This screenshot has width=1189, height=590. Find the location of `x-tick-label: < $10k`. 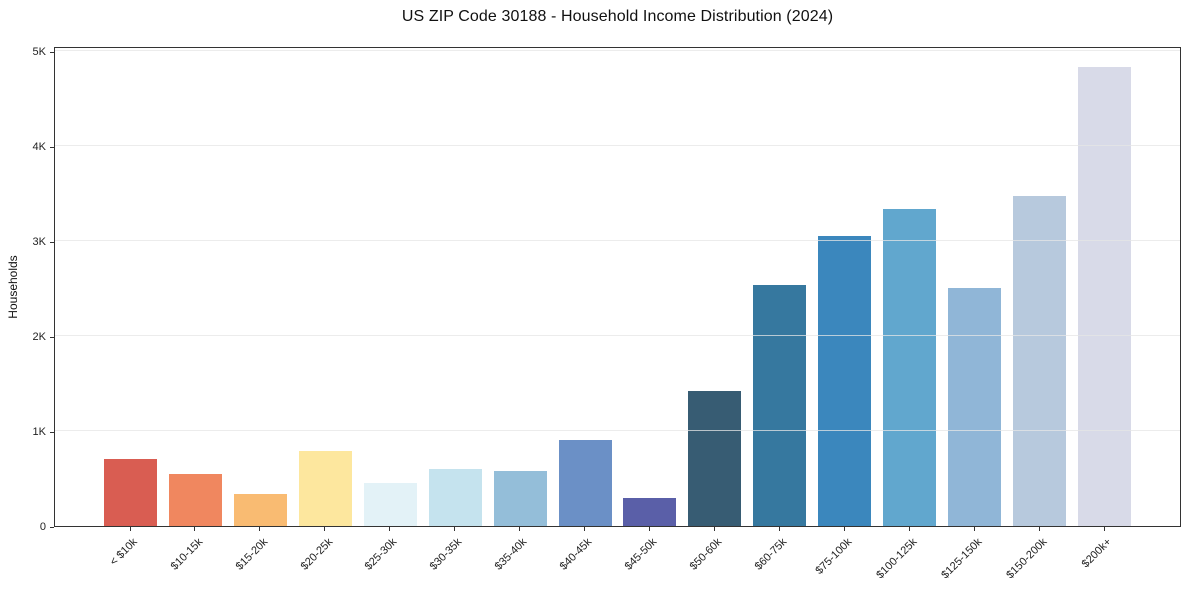

x-tick-label: < $10k is located at coordinates (123, 552).